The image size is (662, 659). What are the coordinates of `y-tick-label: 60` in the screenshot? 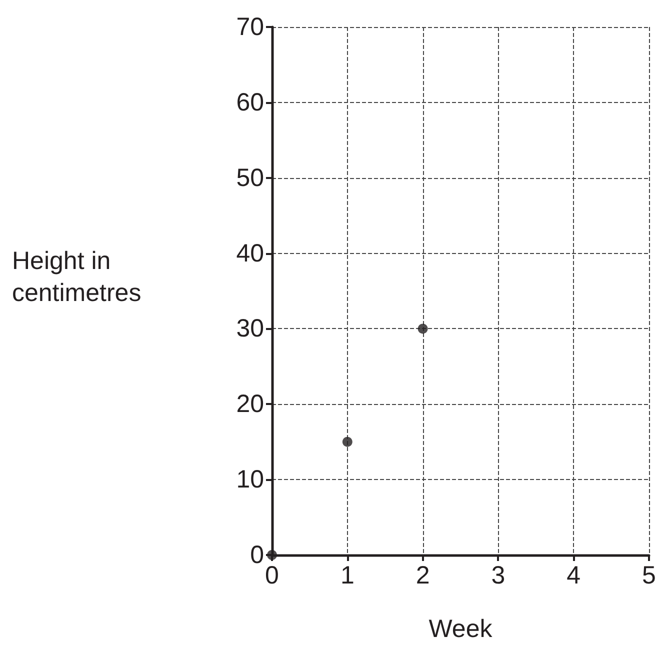 It's located at (250, 102).